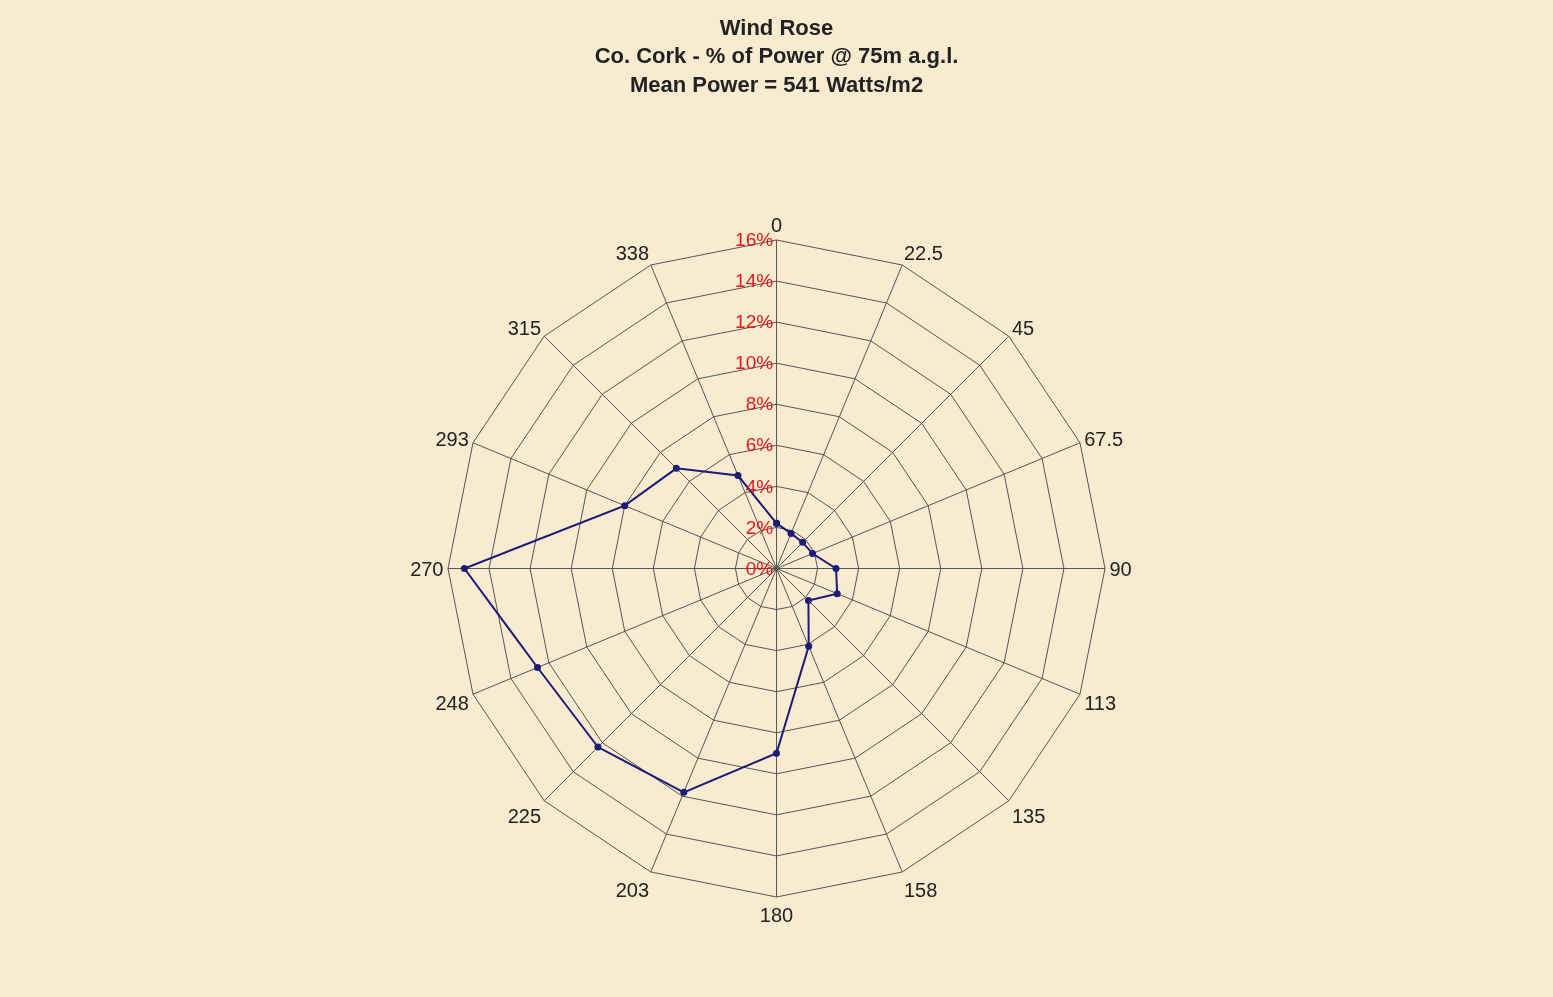 The image size is (1553, 997). I want to click on spoke-label: 293, so click(452, 439).